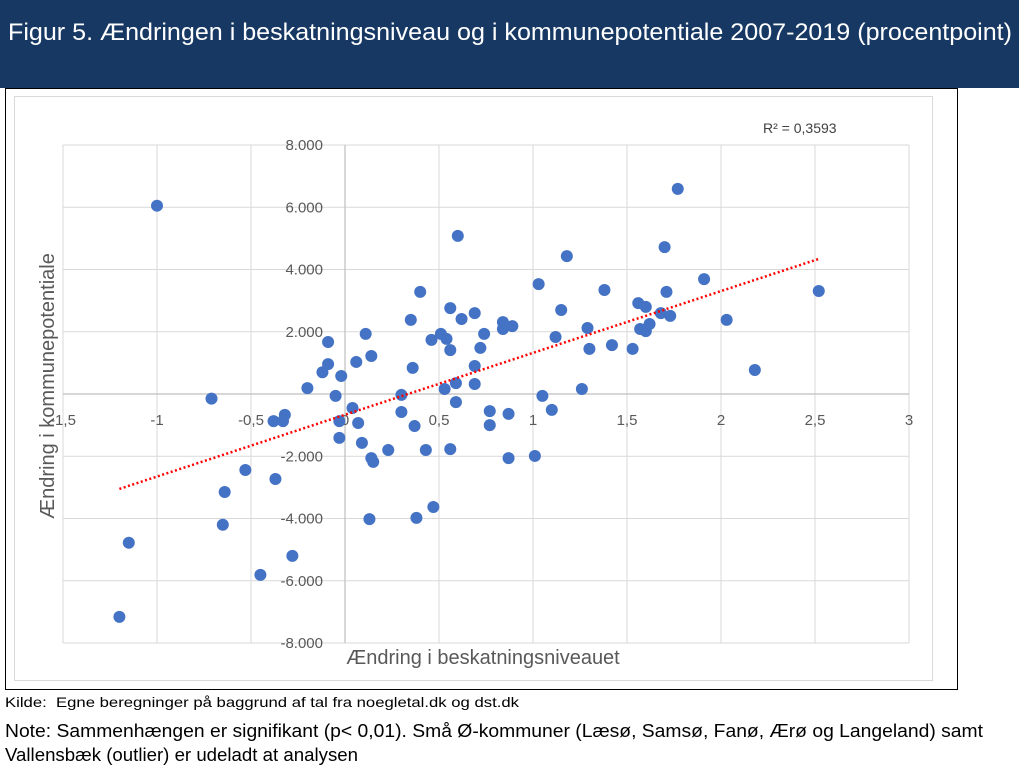  I want to click on x-tick-label: -1, so click(156, 420).